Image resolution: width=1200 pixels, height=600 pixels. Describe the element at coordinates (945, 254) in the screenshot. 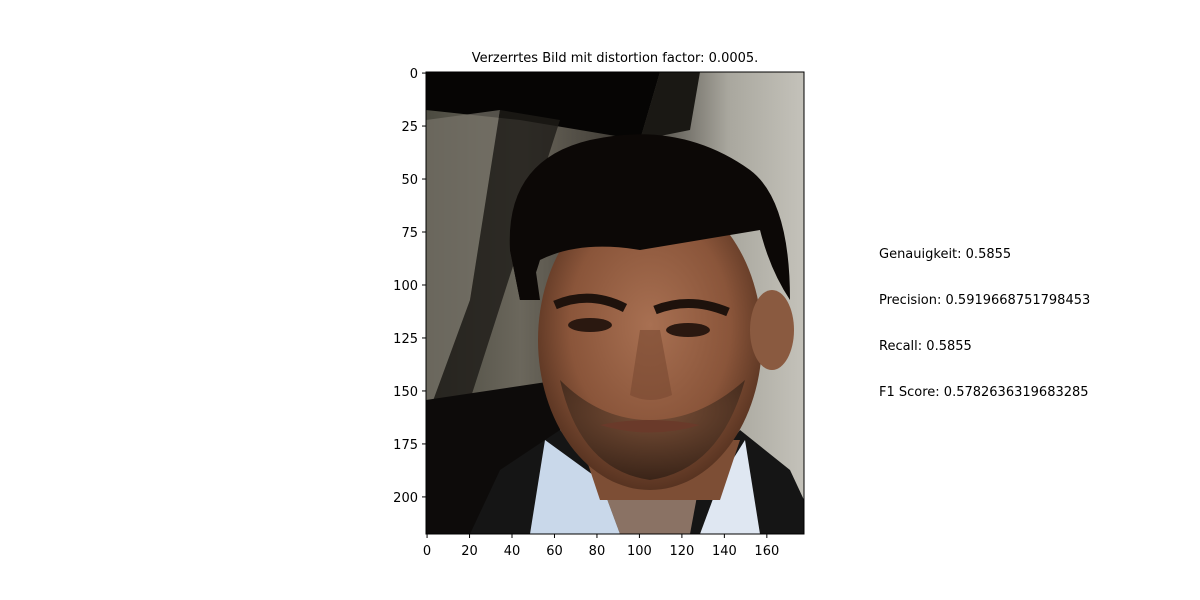

I see `accuracy-metric: Genauigkeit: 0.5855` at that location.